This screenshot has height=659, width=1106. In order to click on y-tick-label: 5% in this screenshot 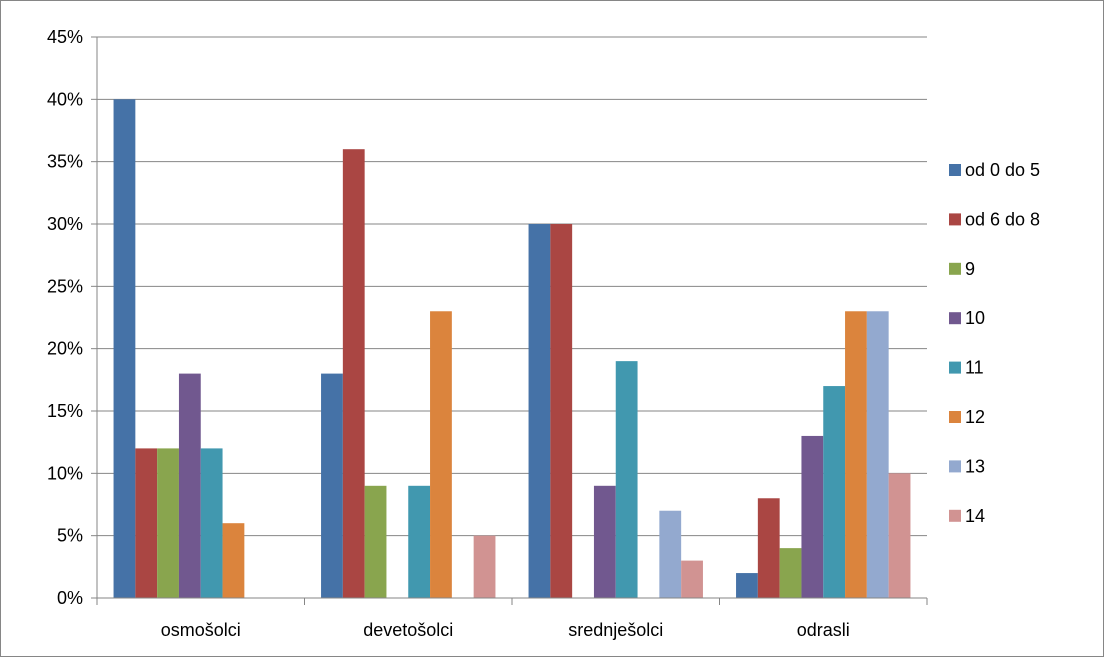, I will do `click(70, 536)`.